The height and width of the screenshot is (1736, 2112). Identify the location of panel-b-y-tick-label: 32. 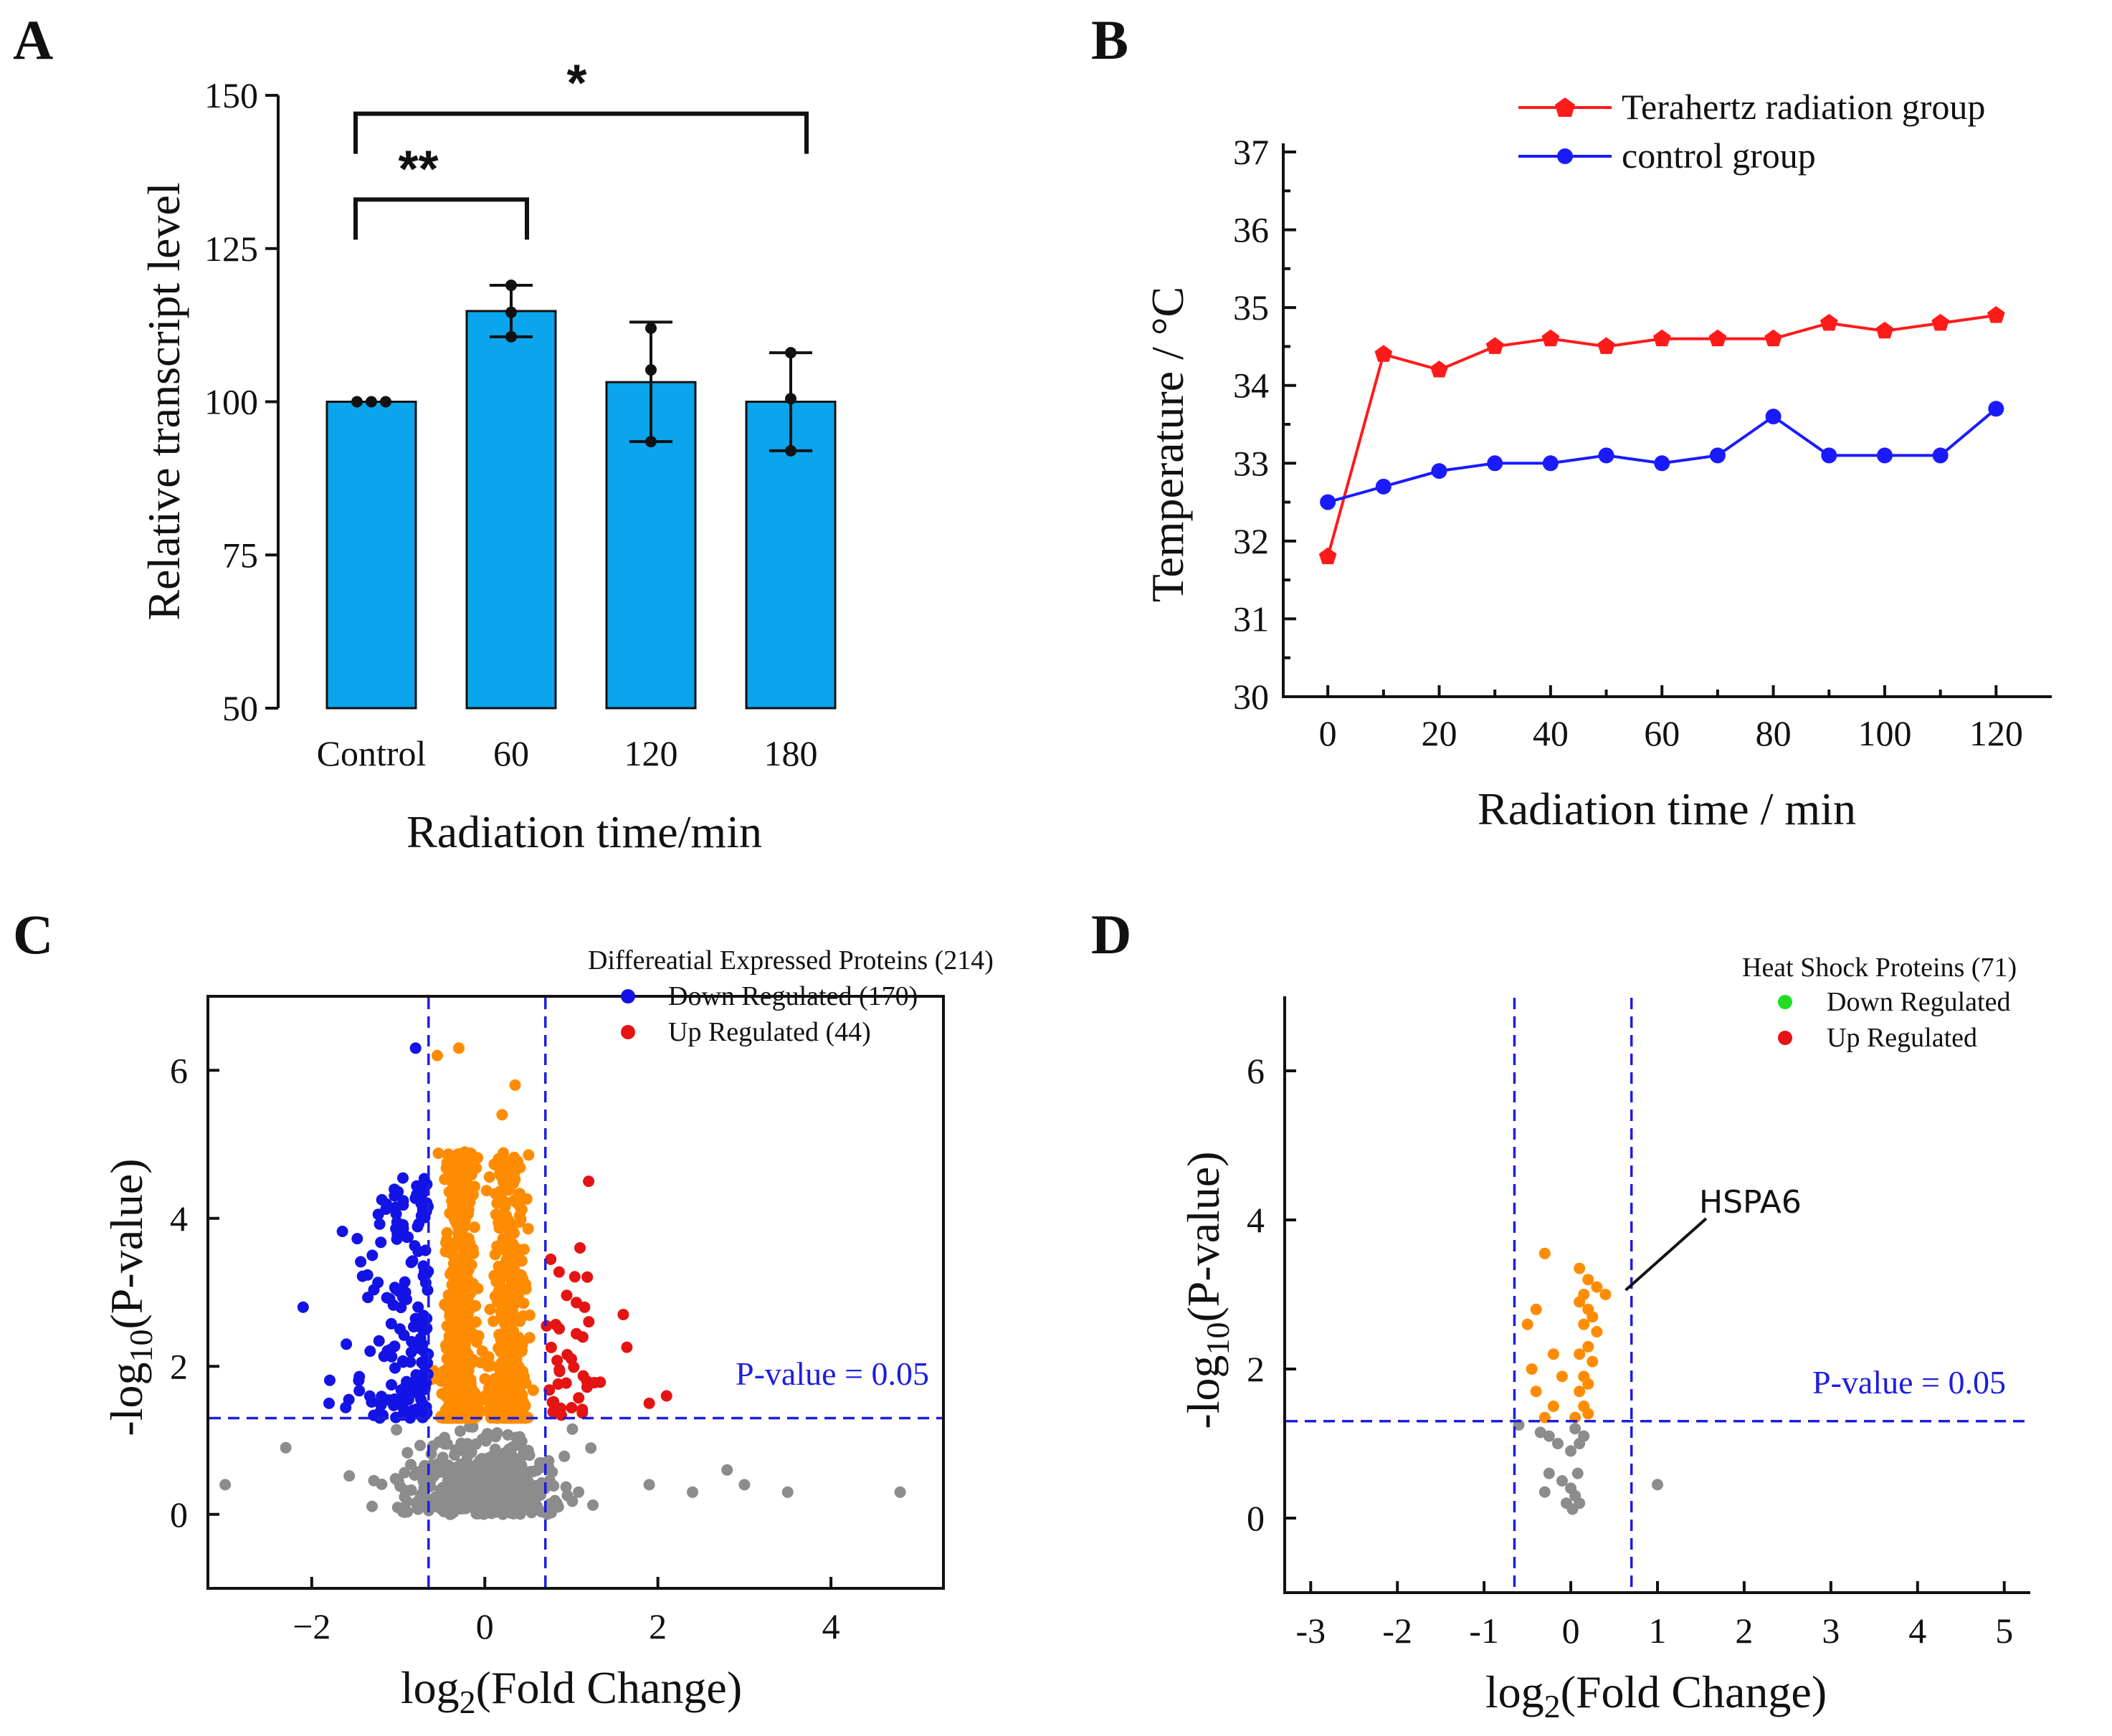
(1251, 541).